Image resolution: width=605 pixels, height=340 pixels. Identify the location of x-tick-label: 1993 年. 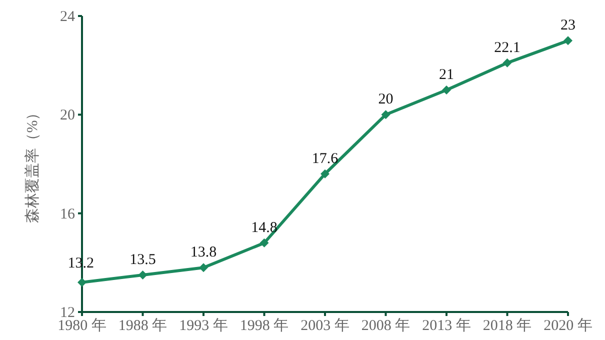
(203, 325).